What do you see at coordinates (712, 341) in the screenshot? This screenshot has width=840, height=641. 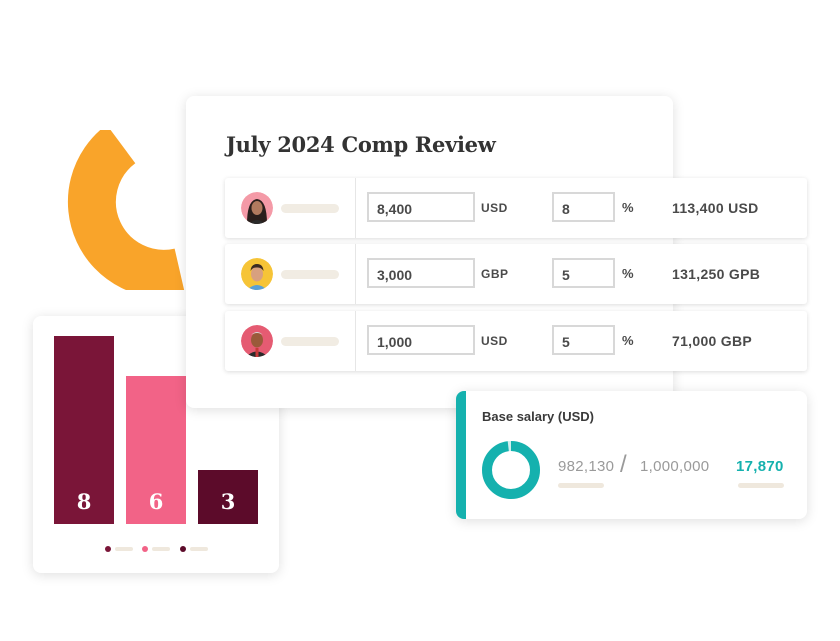 I see `new-salary-total: 71,000 GBP` at bounding box center [712, 341].